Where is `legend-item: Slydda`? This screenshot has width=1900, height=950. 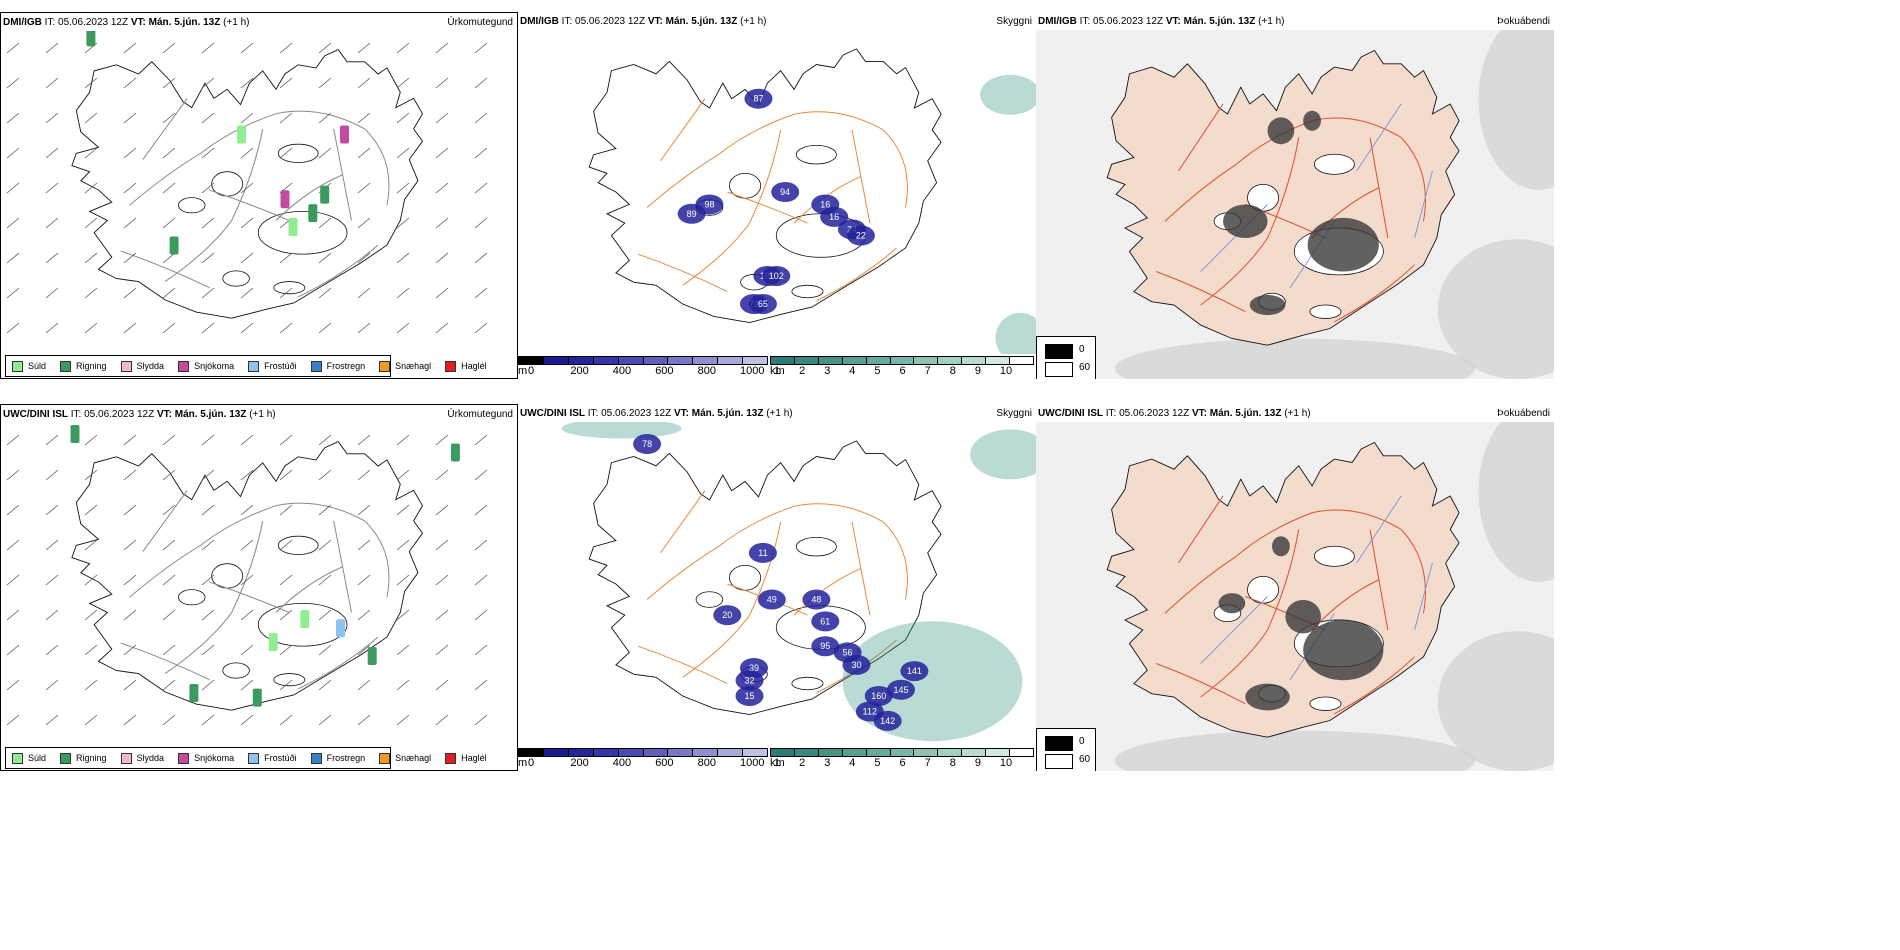 legend-item: Slydda is located at coordinates (142, 366).